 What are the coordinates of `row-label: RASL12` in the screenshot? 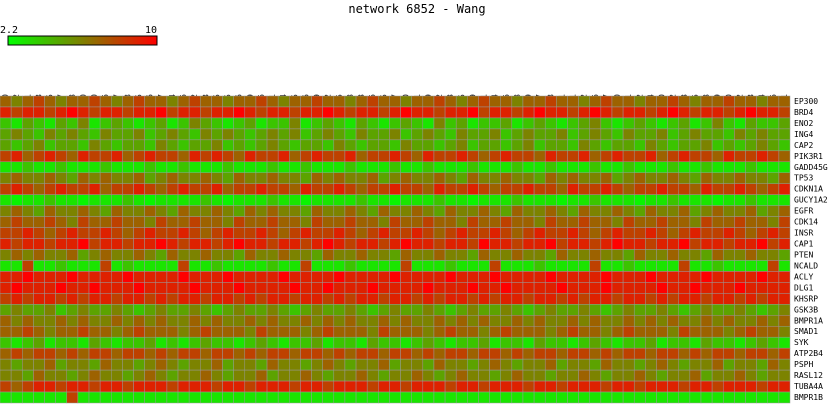 It's located at (808, 375).